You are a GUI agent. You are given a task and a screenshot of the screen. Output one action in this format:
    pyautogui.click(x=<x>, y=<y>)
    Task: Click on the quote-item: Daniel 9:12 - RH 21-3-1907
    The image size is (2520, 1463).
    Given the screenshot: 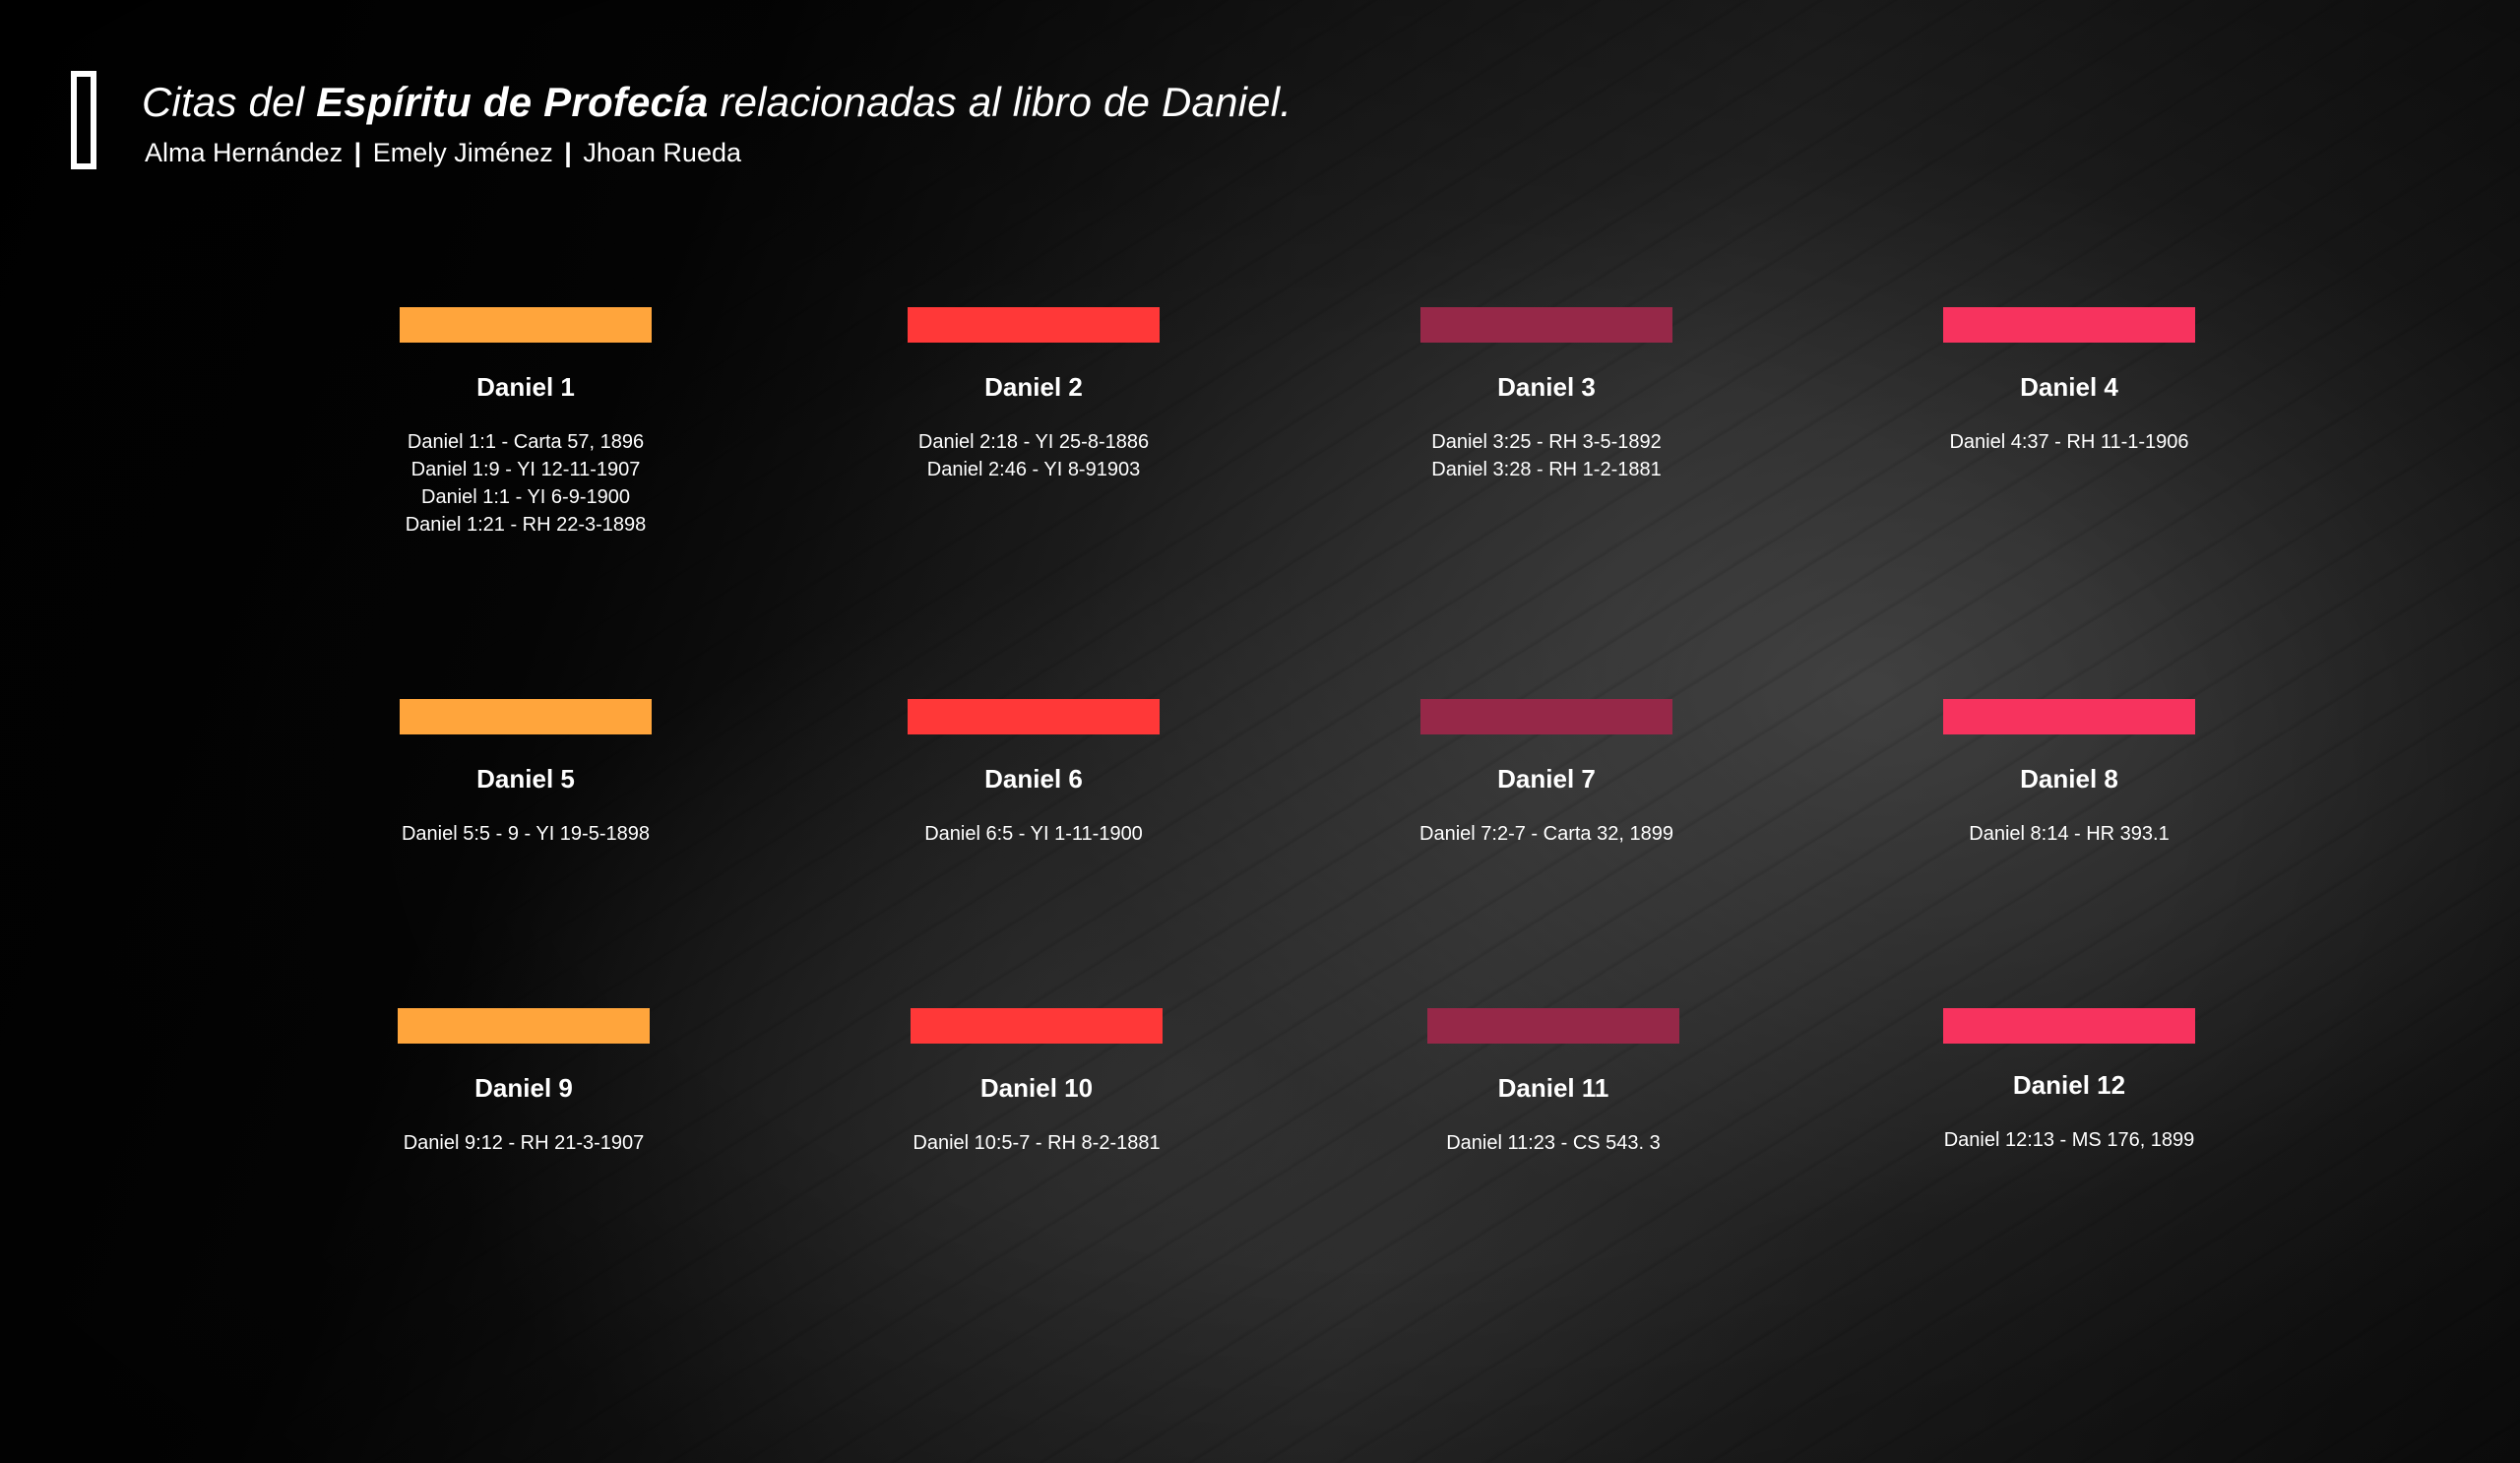 What is the action you would take?
    pyautogui.click(x=524, y=1143)
    